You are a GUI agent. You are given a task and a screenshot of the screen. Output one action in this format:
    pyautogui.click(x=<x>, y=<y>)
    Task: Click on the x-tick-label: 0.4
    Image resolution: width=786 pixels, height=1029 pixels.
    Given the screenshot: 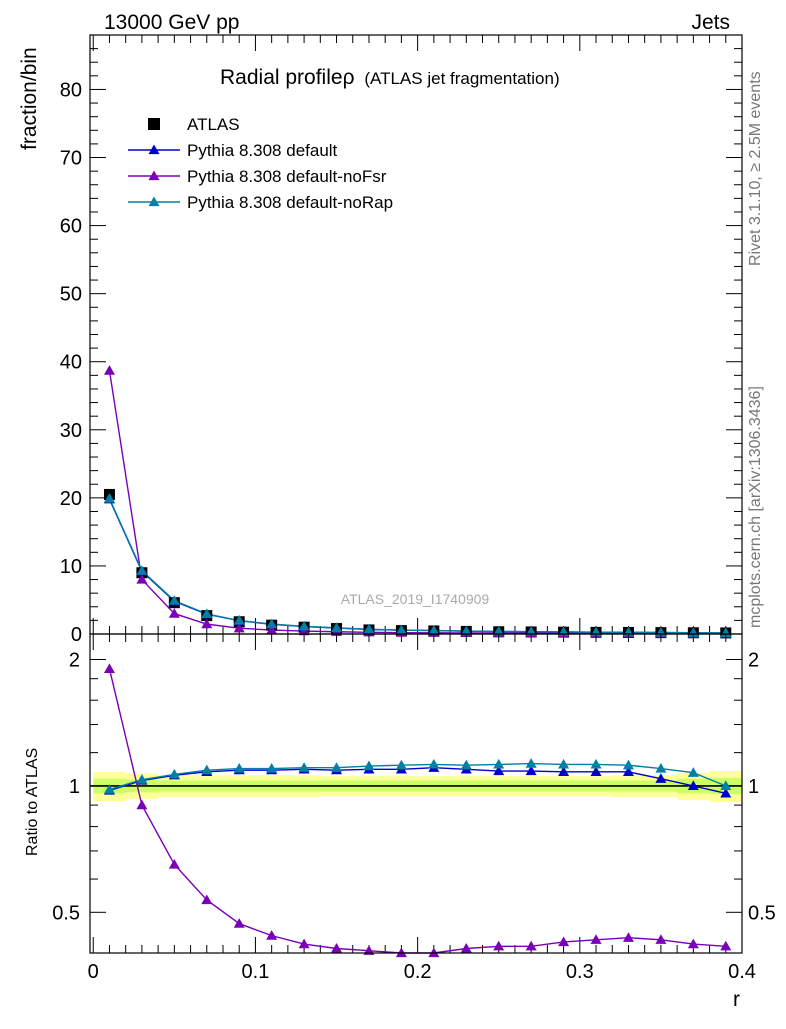 What is the action you would take?
    pyautogui.click(x=742, y=972)
    